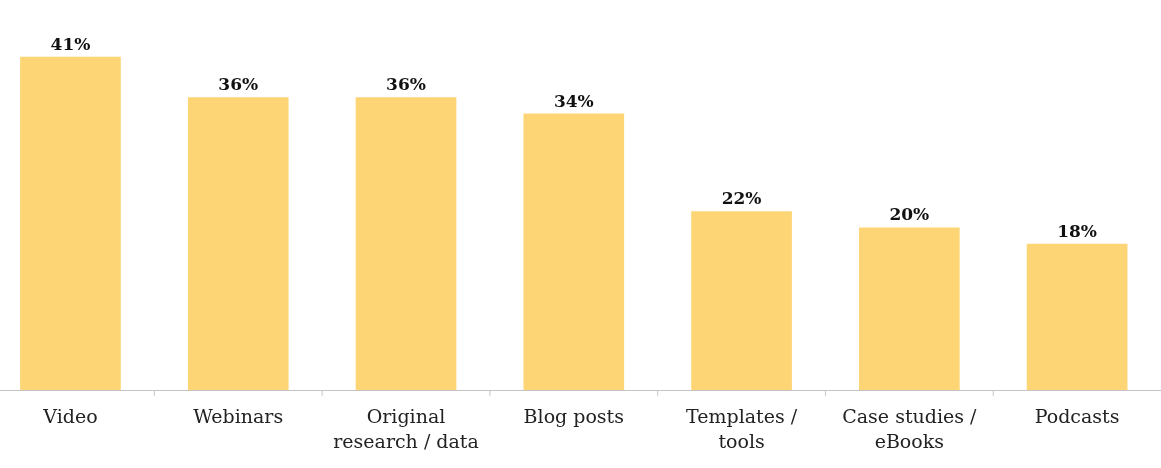 This screenshot has height=468, width=1161. Describe the element at coordinates (573, 415) in the screenshot. I see `x-tick-label: Blog posts` at that location.